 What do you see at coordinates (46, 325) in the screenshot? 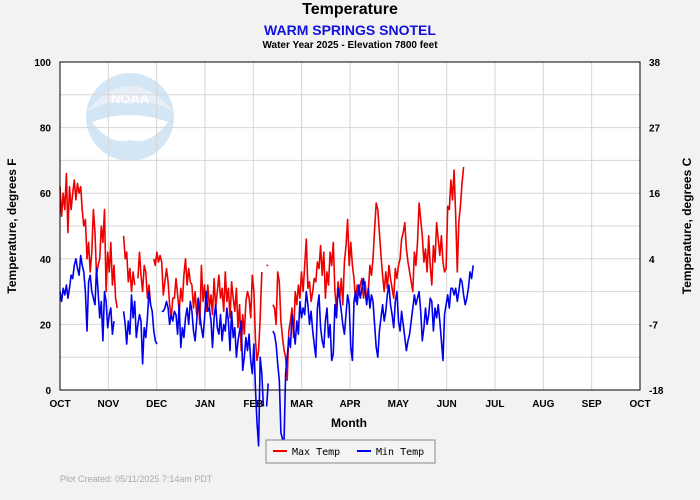
I see `y-tick-label: 20` at bounding box center [46, 325].